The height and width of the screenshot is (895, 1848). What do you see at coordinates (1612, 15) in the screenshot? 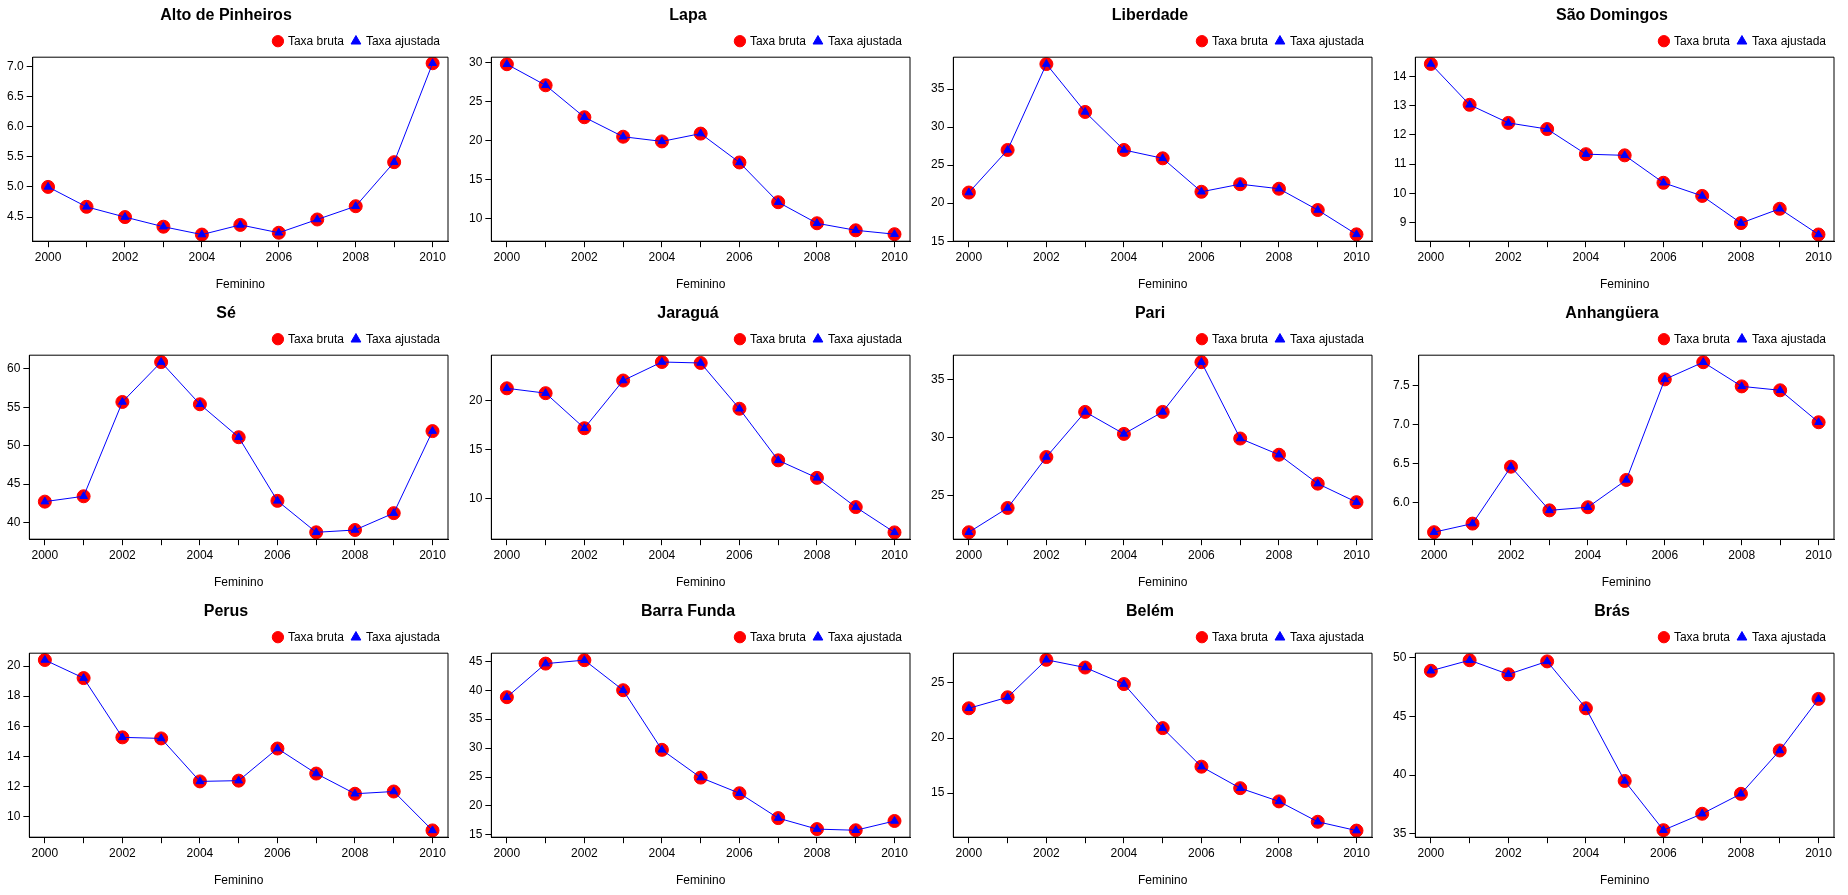
I see `chart-title: São Domingos` at bounding box center [1612, 15].